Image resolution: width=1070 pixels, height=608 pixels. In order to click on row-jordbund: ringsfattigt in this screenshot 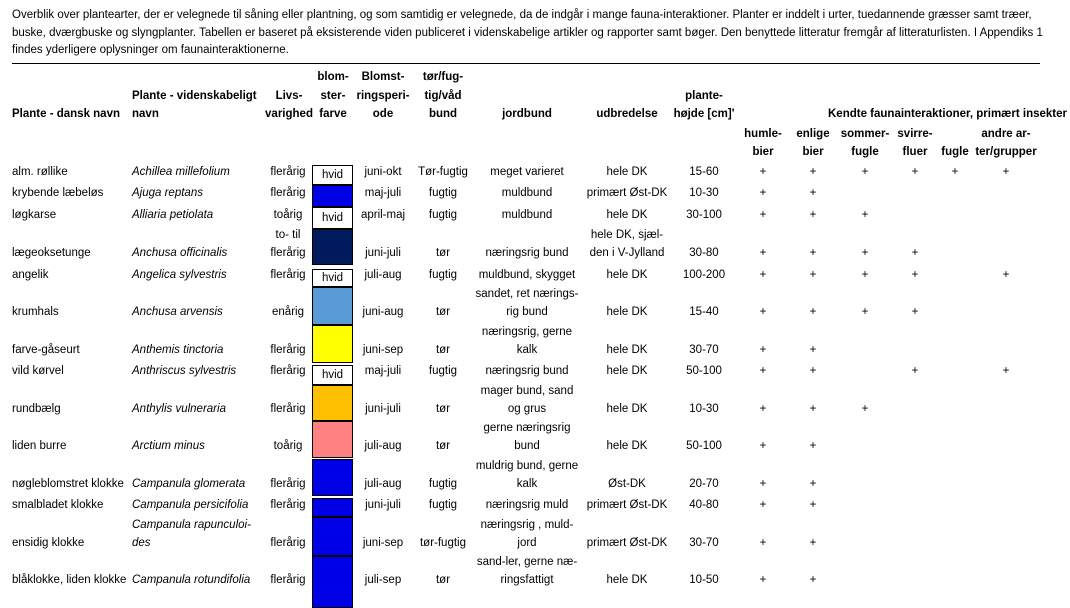, I will do `click(527, 580)`.